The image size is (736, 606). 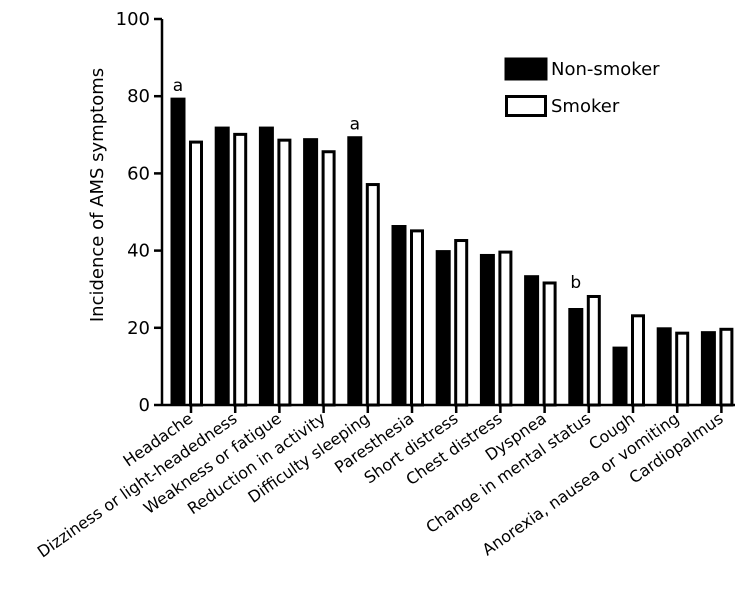 What do you see at coordinates (138, 328) in the screenshot?
I see `y-tick-label: 20` at bounding box center [138, 328].